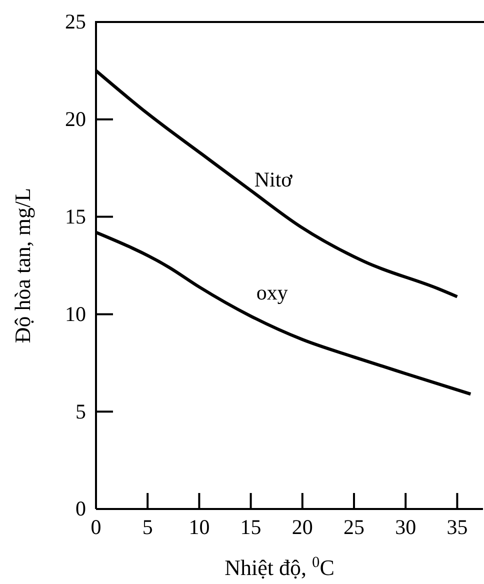 The width and height of the screenshot is (484, 584). What do you see at coordinates (75, 314) in the screenshot?
I see `y-tick-label: 10` at bounding box center [75, 314].